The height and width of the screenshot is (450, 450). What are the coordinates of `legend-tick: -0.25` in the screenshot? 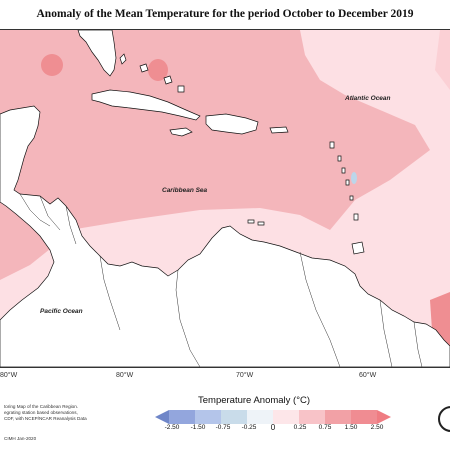 It's located at (249, 427).